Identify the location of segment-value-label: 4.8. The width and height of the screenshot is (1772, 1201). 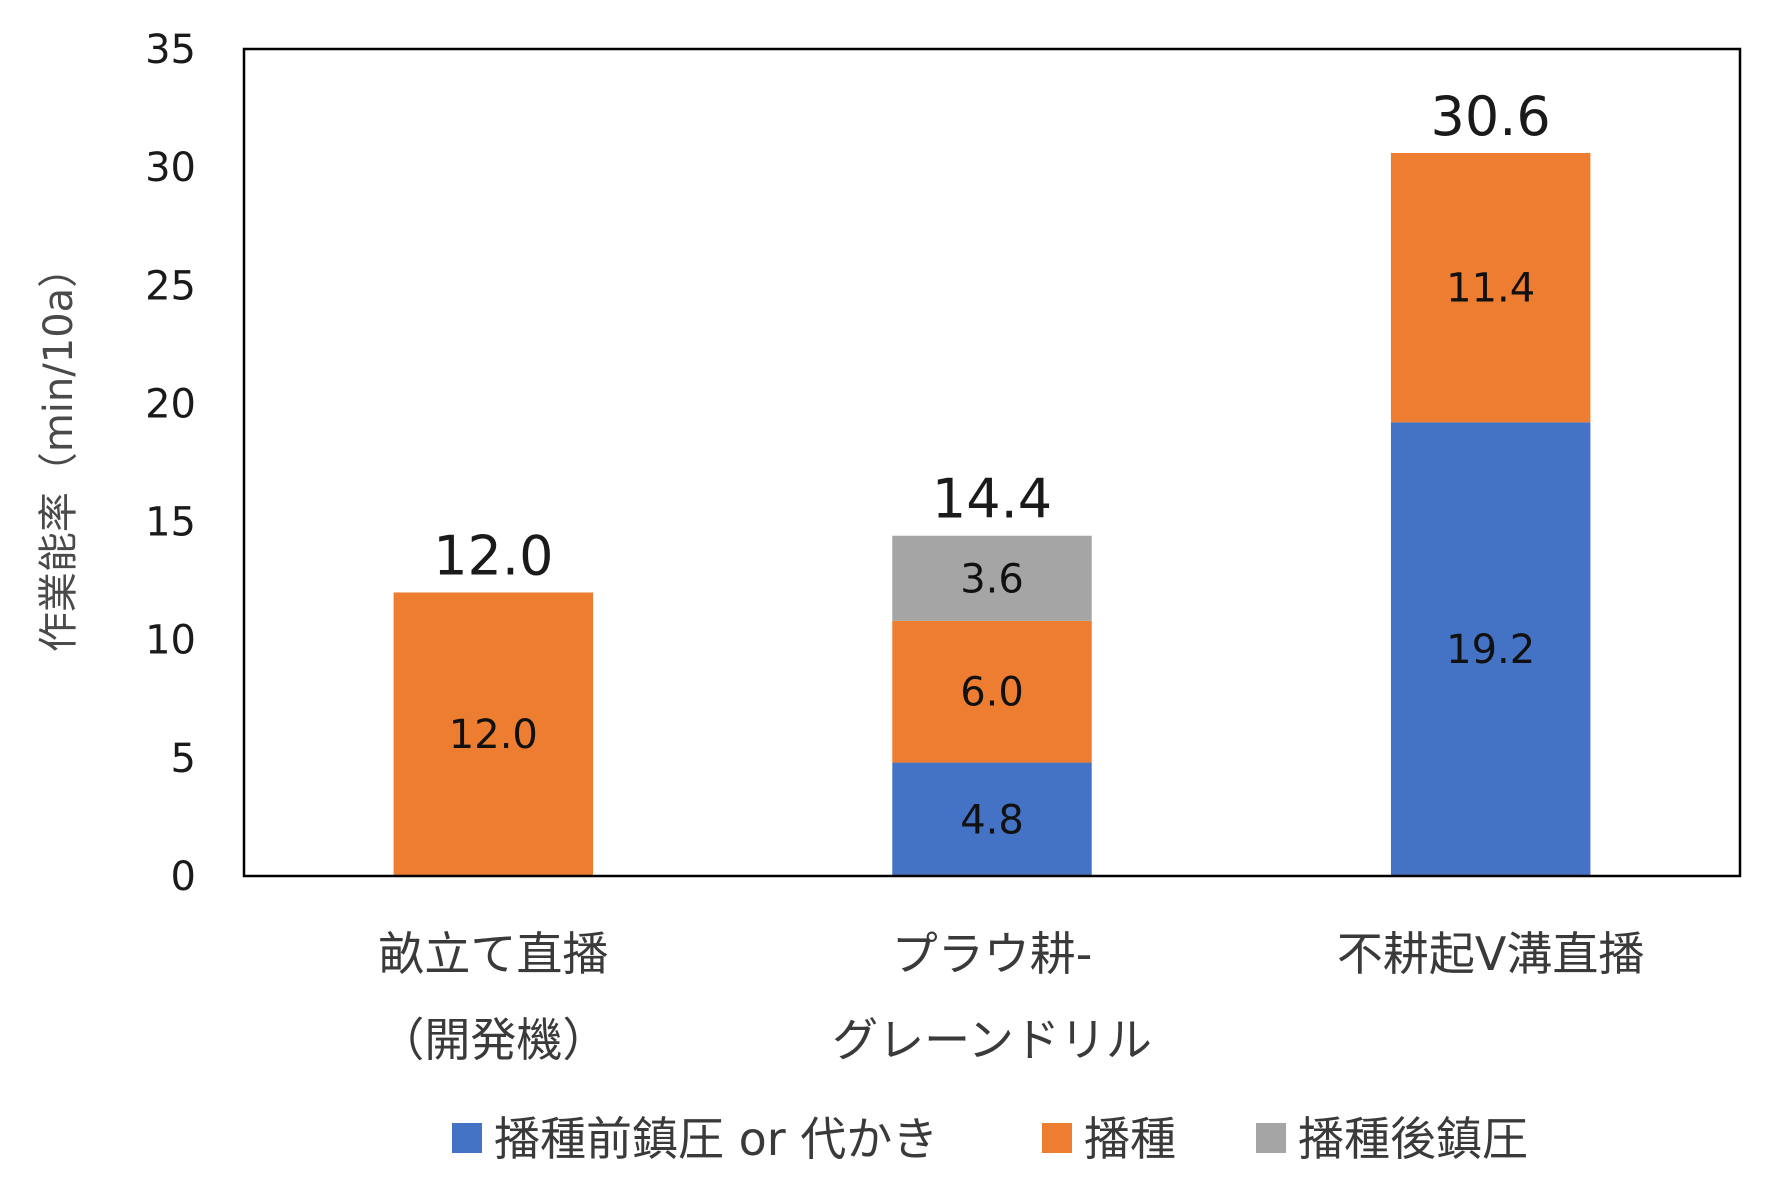
(992, 820).